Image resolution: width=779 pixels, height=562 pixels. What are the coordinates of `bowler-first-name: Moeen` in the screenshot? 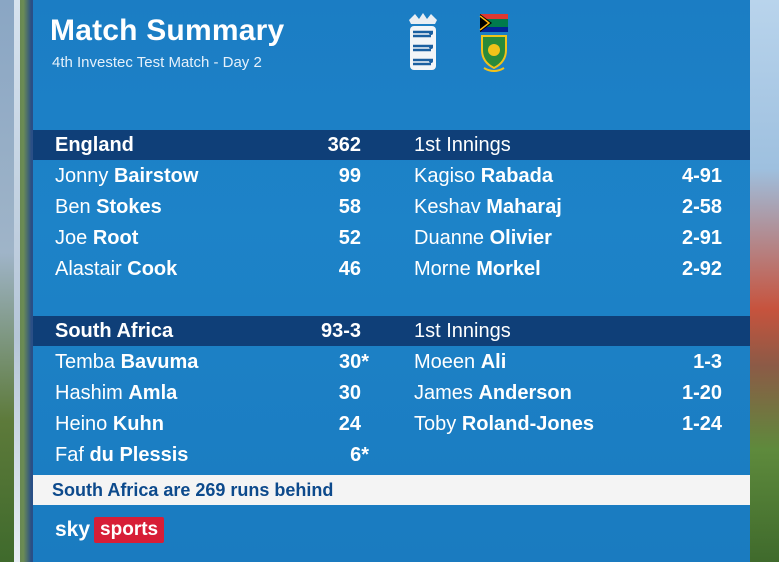 It's located at (445, 362).